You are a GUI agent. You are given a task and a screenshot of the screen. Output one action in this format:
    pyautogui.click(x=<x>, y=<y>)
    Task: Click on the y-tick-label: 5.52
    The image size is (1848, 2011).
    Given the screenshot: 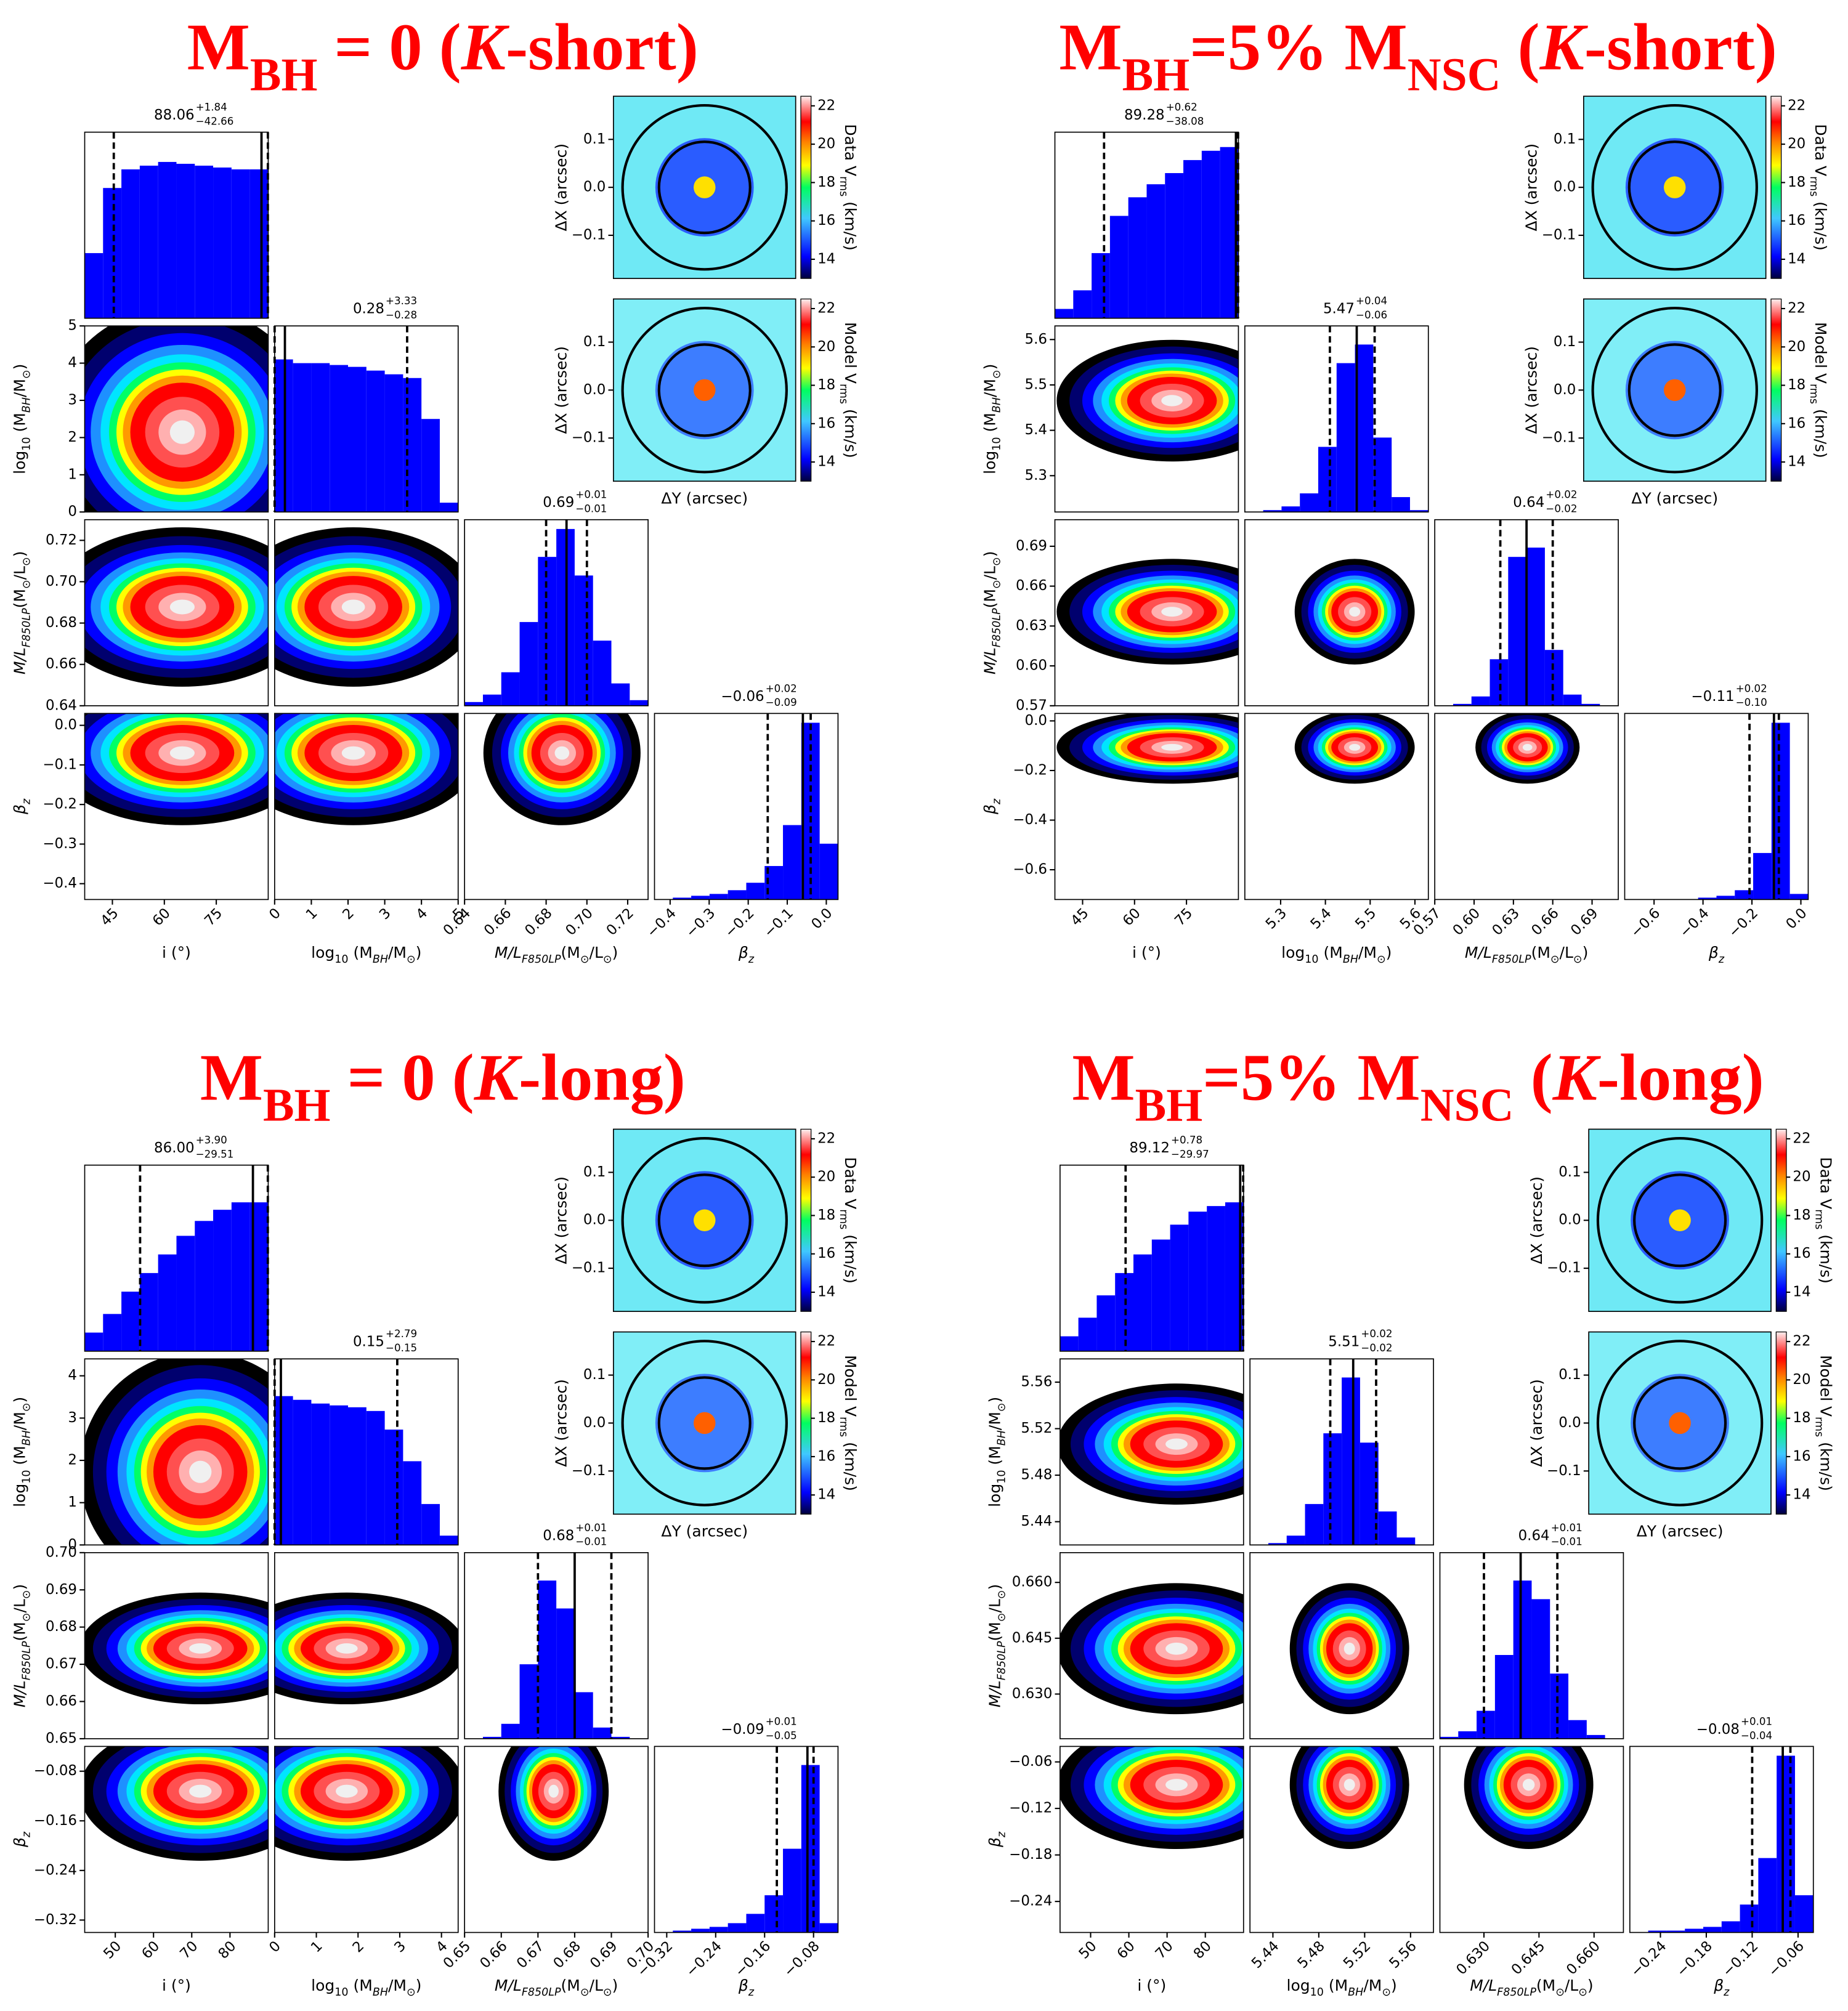 What is the action you would take?
    pyautogui.click(x=1036, y=1428)
    